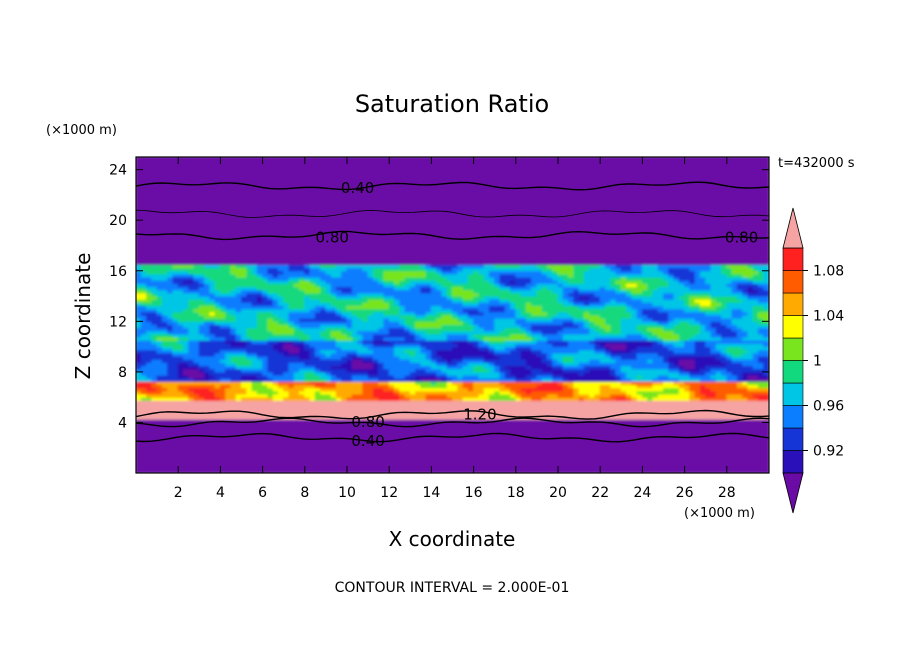  Describe the element at coordinates (516, 493) in the screenshot. I see `x-tick-label: 18` at that location.